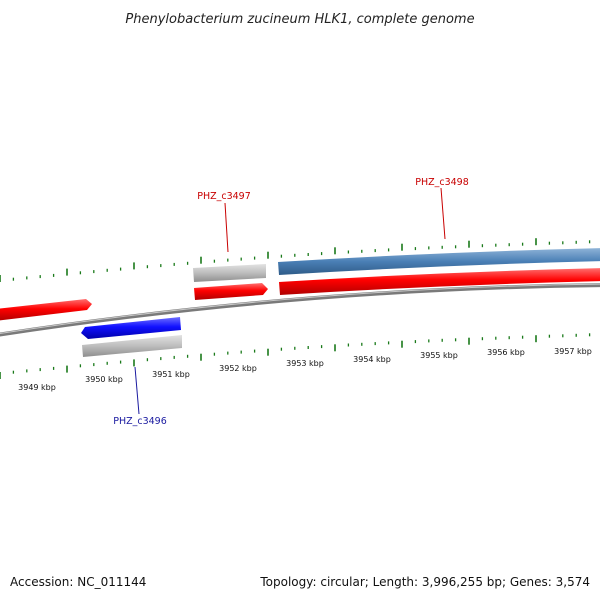  What do you see at coordinates (37, 387) in the screenshot?
I see `tick-label: 3949 kbp` at bounding box center [37, 387].